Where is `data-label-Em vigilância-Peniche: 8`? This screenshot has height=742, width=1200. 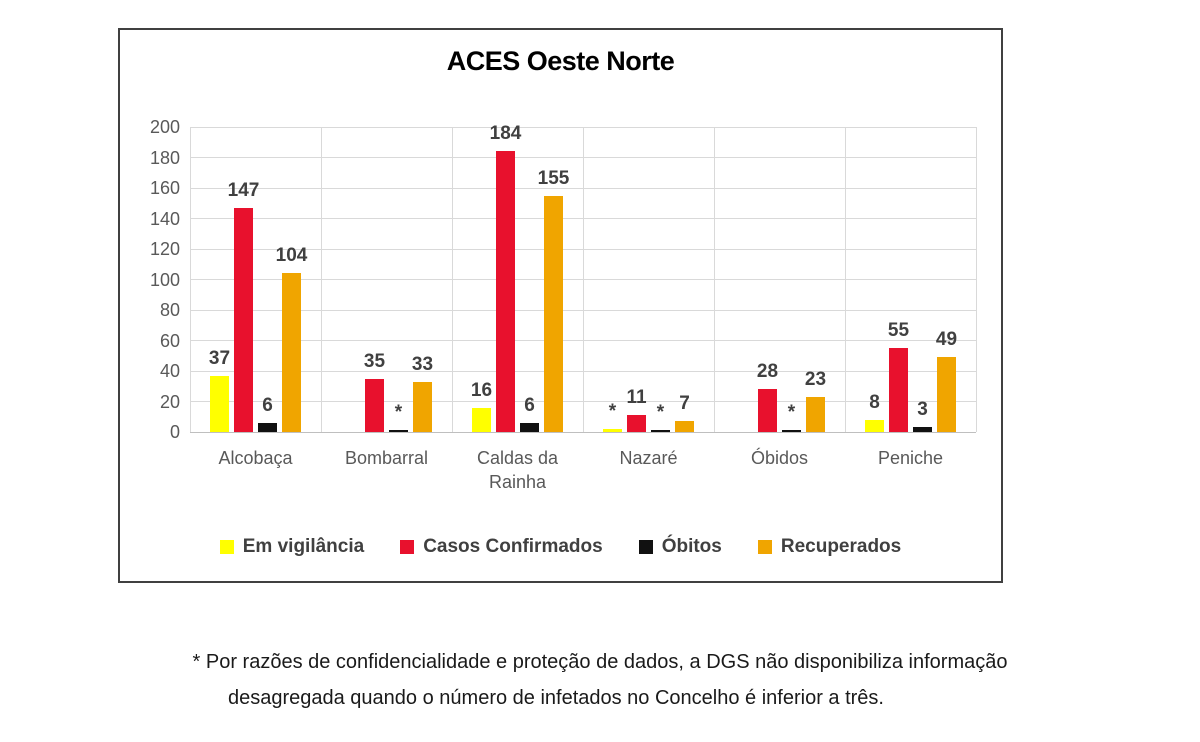
data-label-Em vigilância-Peniche: 8 is located at coordinates (874, 402).